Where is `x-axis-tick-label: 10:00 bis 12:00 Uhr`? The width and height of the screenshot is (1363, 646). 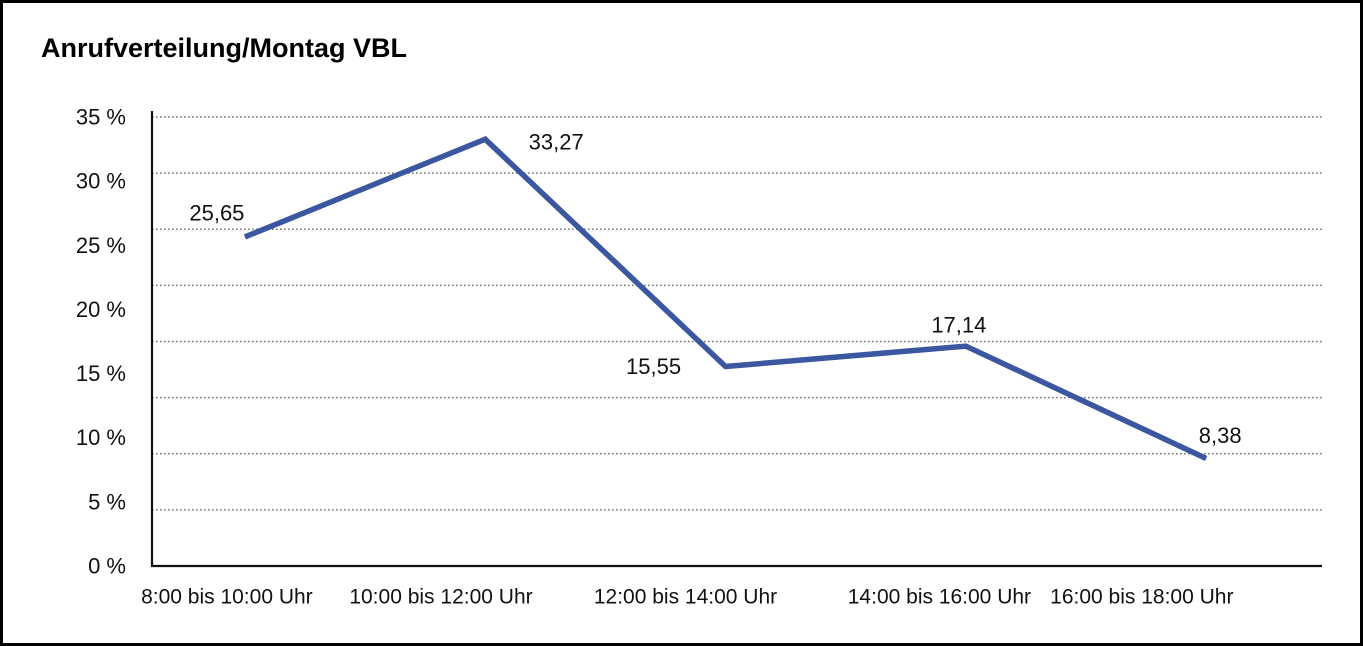
x-axis-tick-label: 10:00 bis 12:00 Uhr is located at coordinates (440, 597).